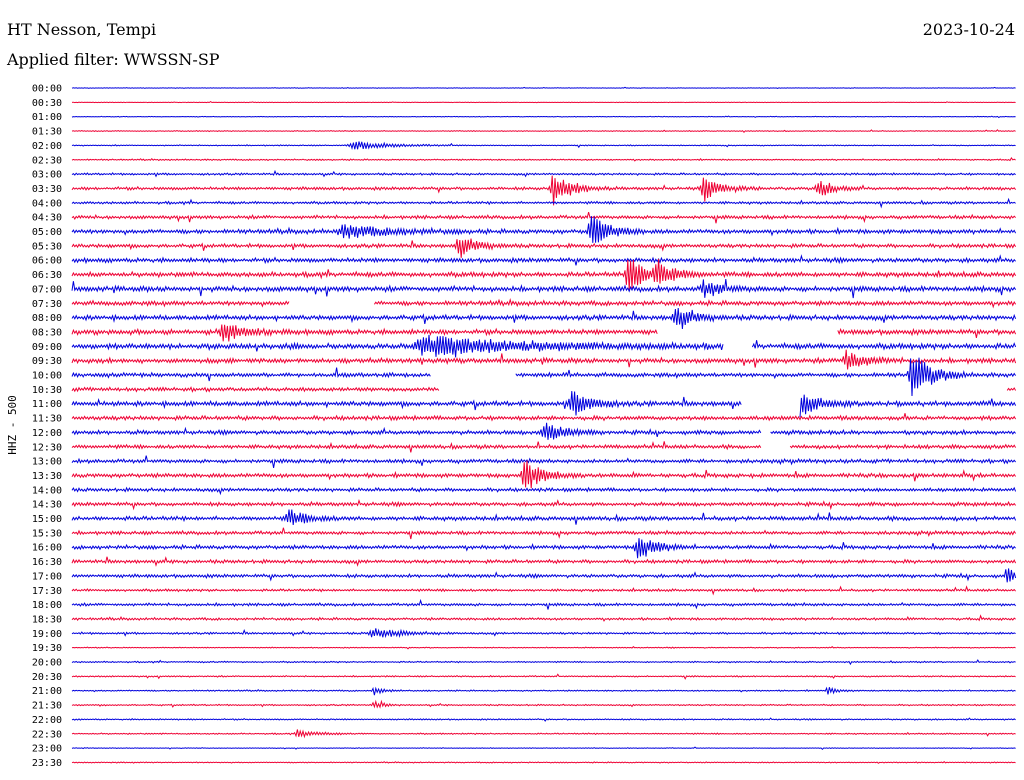 Image resolution: width=1024 pixels, height=780 pixels. Describe the element at coordinates (47, 505) in the screenshot. I see `row-label: 14:30` at that location.